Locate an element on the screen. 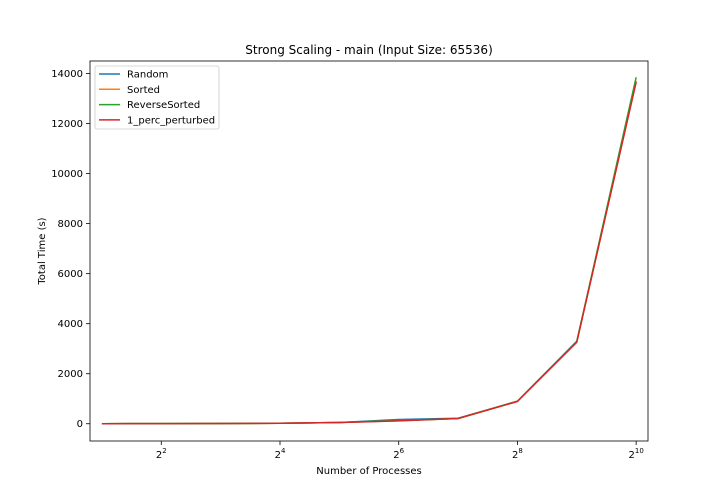 The height and width of the screenshot is (504, 720). x-tick-label: 28 is located at coordinates (517, 454).